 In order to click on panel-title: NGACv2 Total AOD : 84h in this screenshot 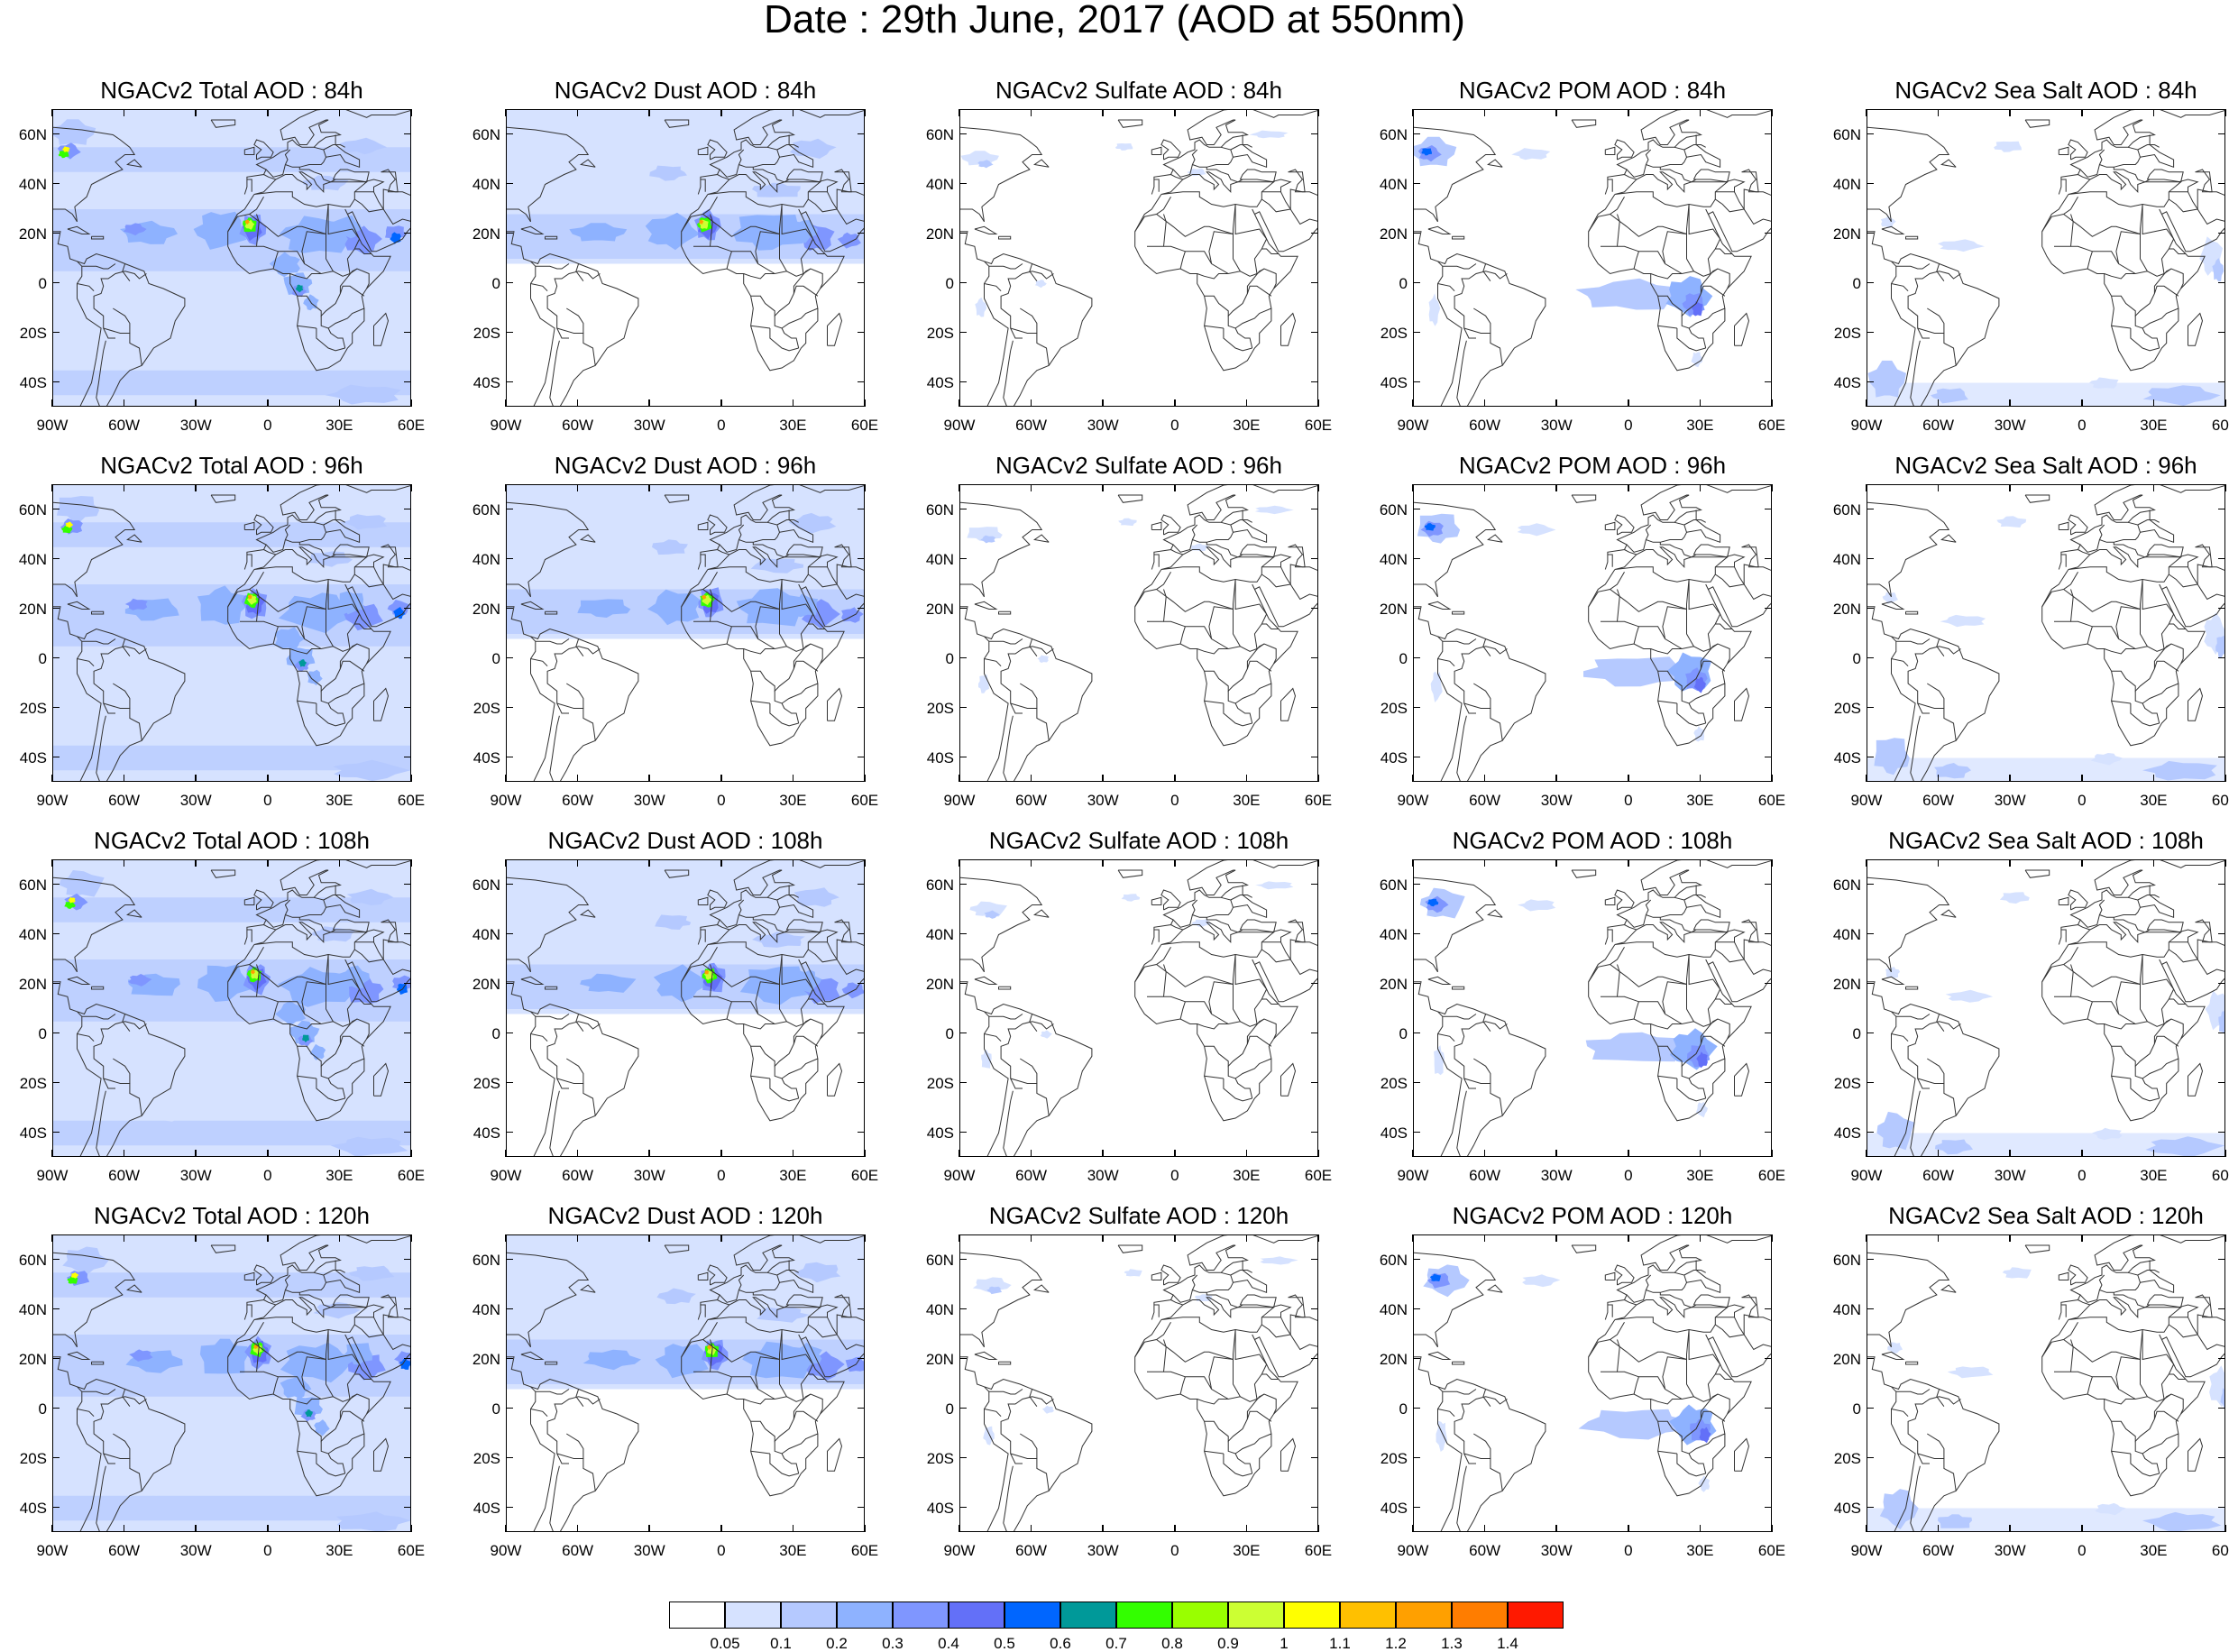, I will do `click(231, 90)`.